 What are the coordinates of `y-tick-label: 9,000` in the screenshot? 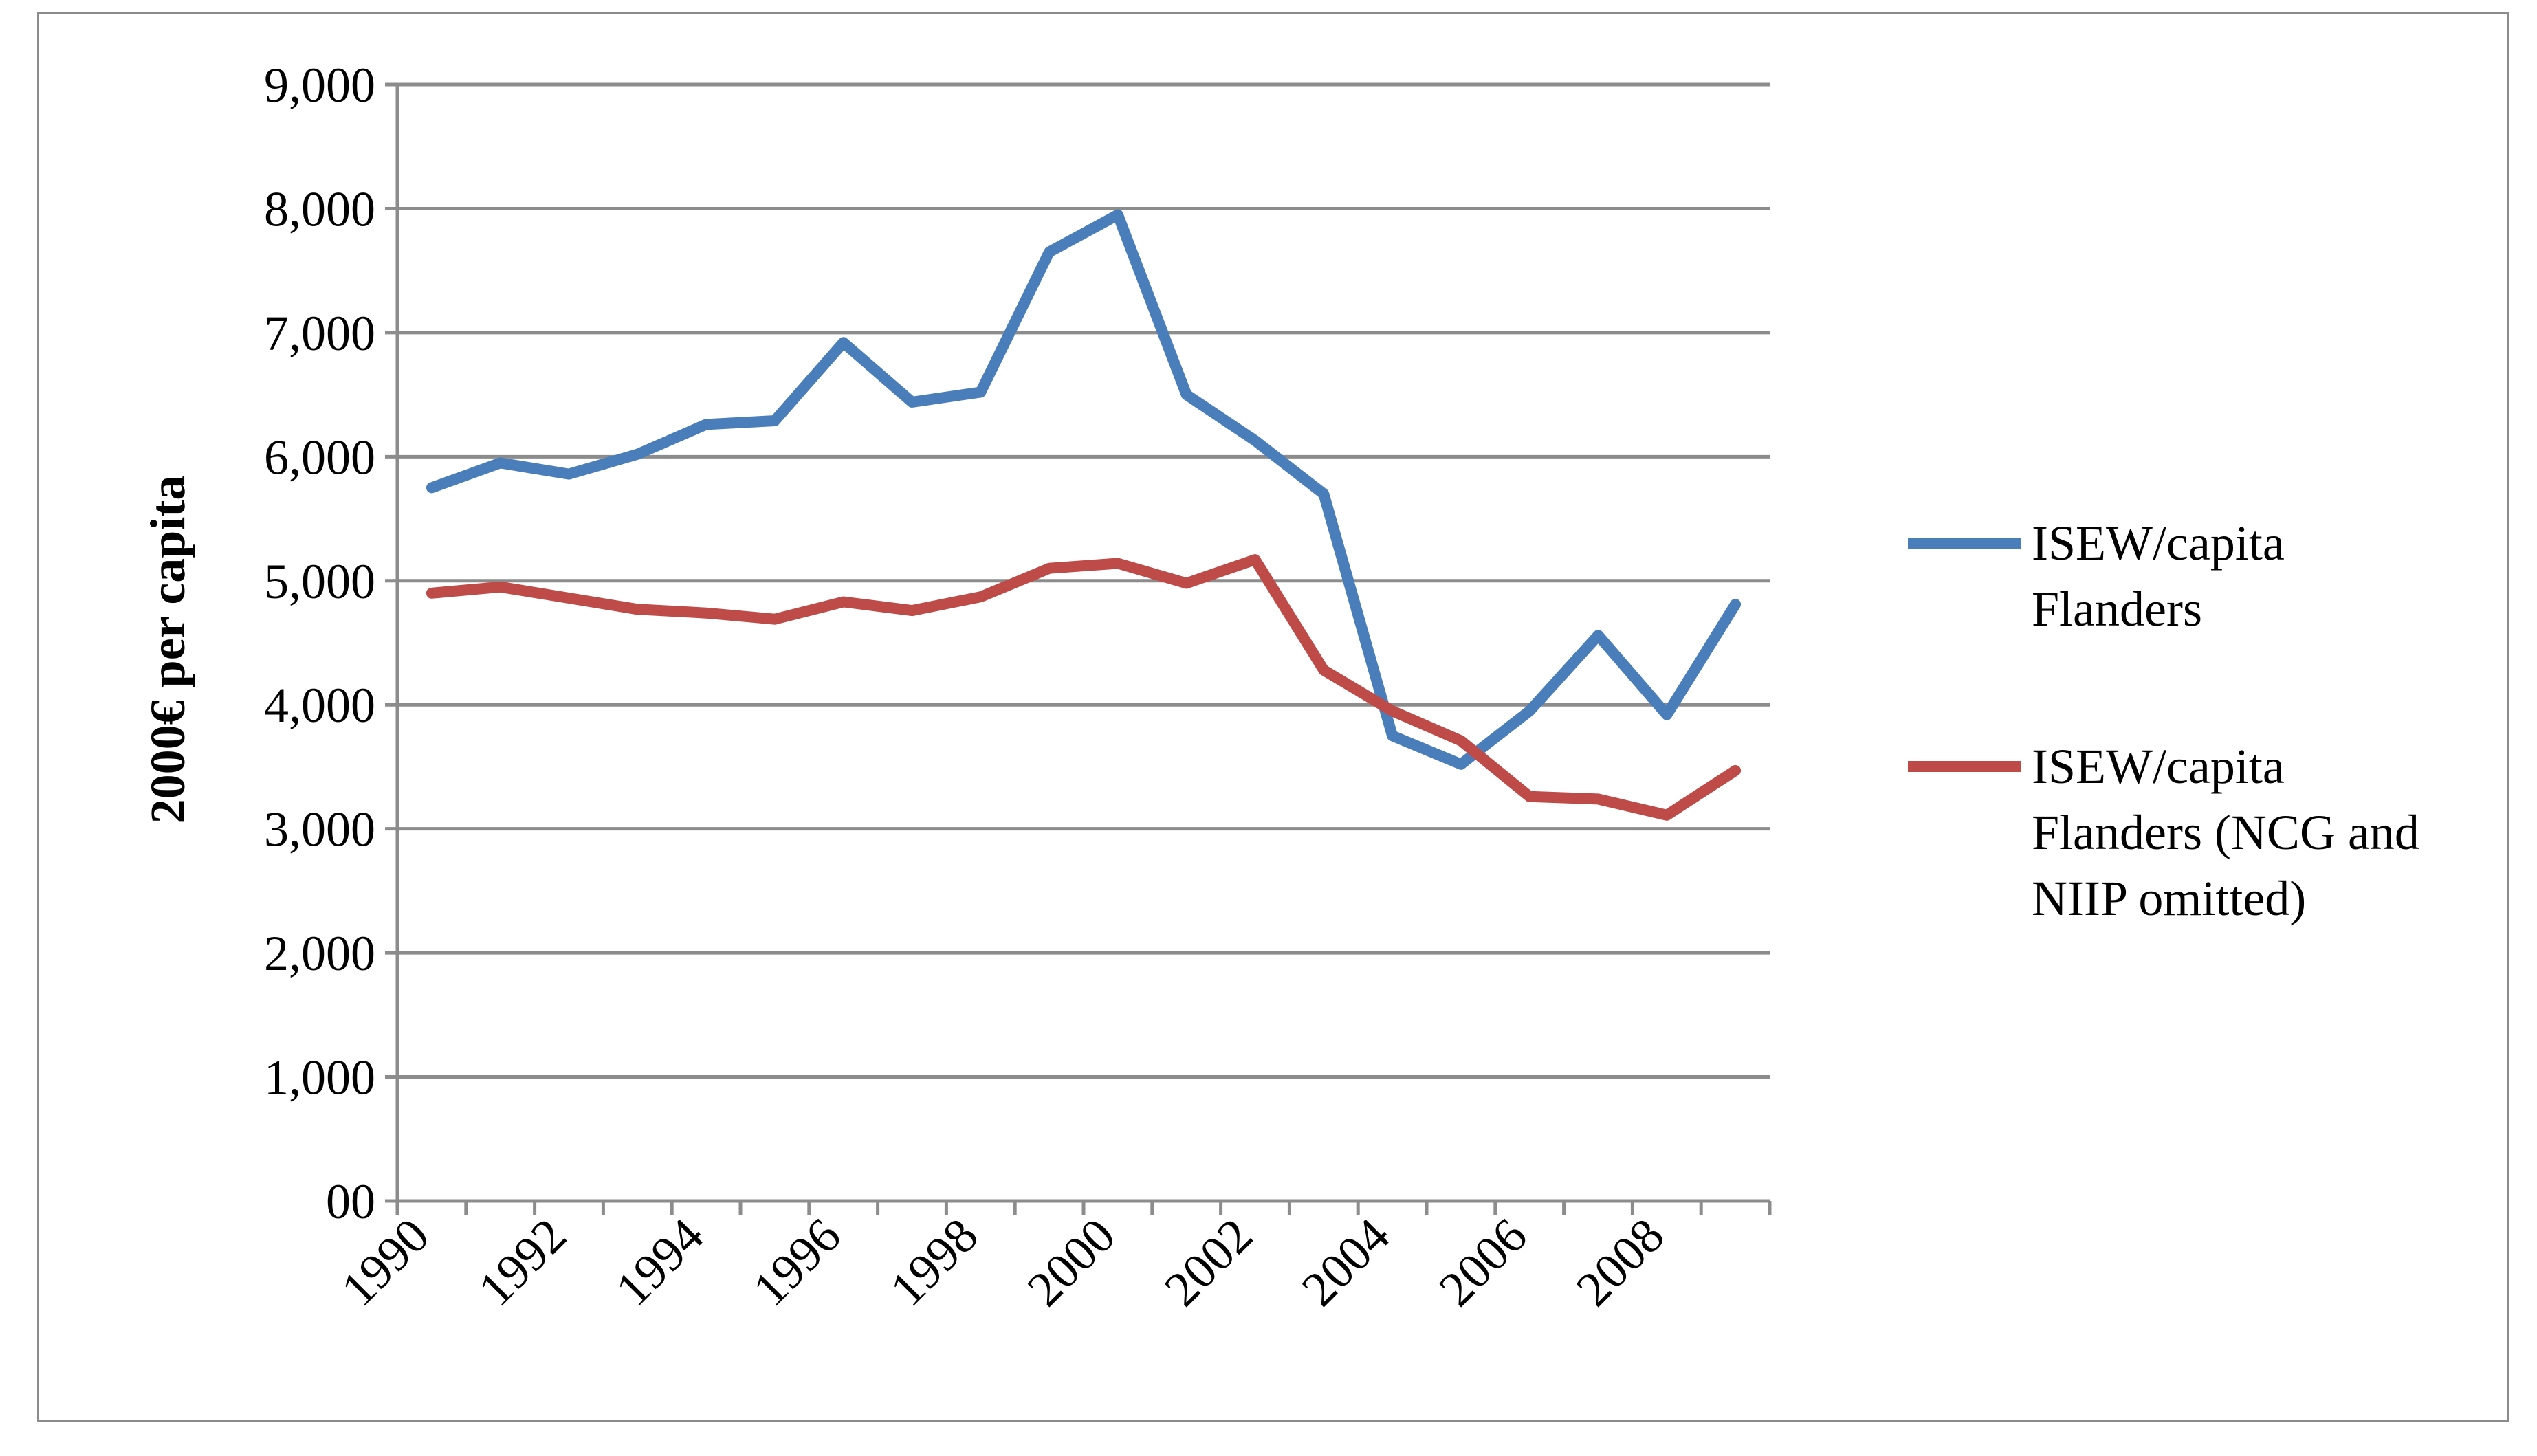 It's located at (320, 85).